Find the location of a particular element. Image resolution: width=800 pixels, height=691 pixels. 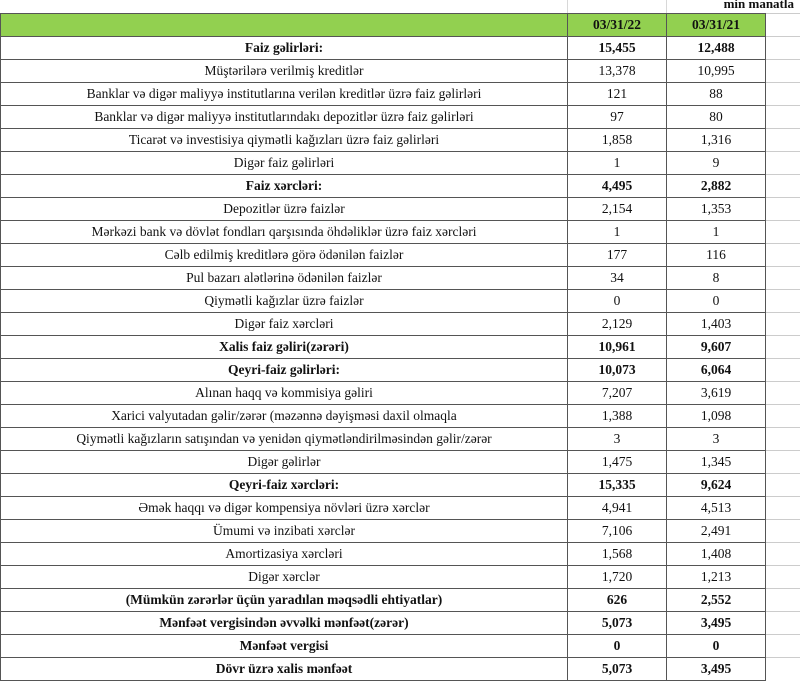

table-row: Dövr üzrə xalis mənfəət 5,073 3,495 is located at coordinates (400, 669).